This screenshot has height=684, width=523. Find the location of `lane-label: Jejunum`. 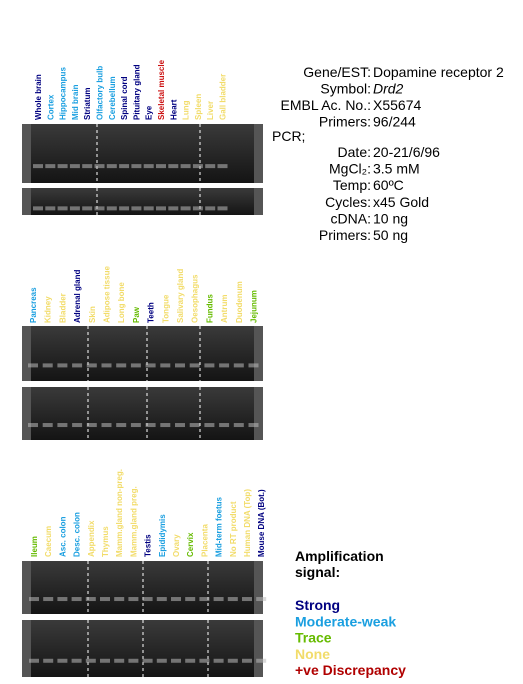

lane-label: Jejunum is located at coordinates (254, 306).